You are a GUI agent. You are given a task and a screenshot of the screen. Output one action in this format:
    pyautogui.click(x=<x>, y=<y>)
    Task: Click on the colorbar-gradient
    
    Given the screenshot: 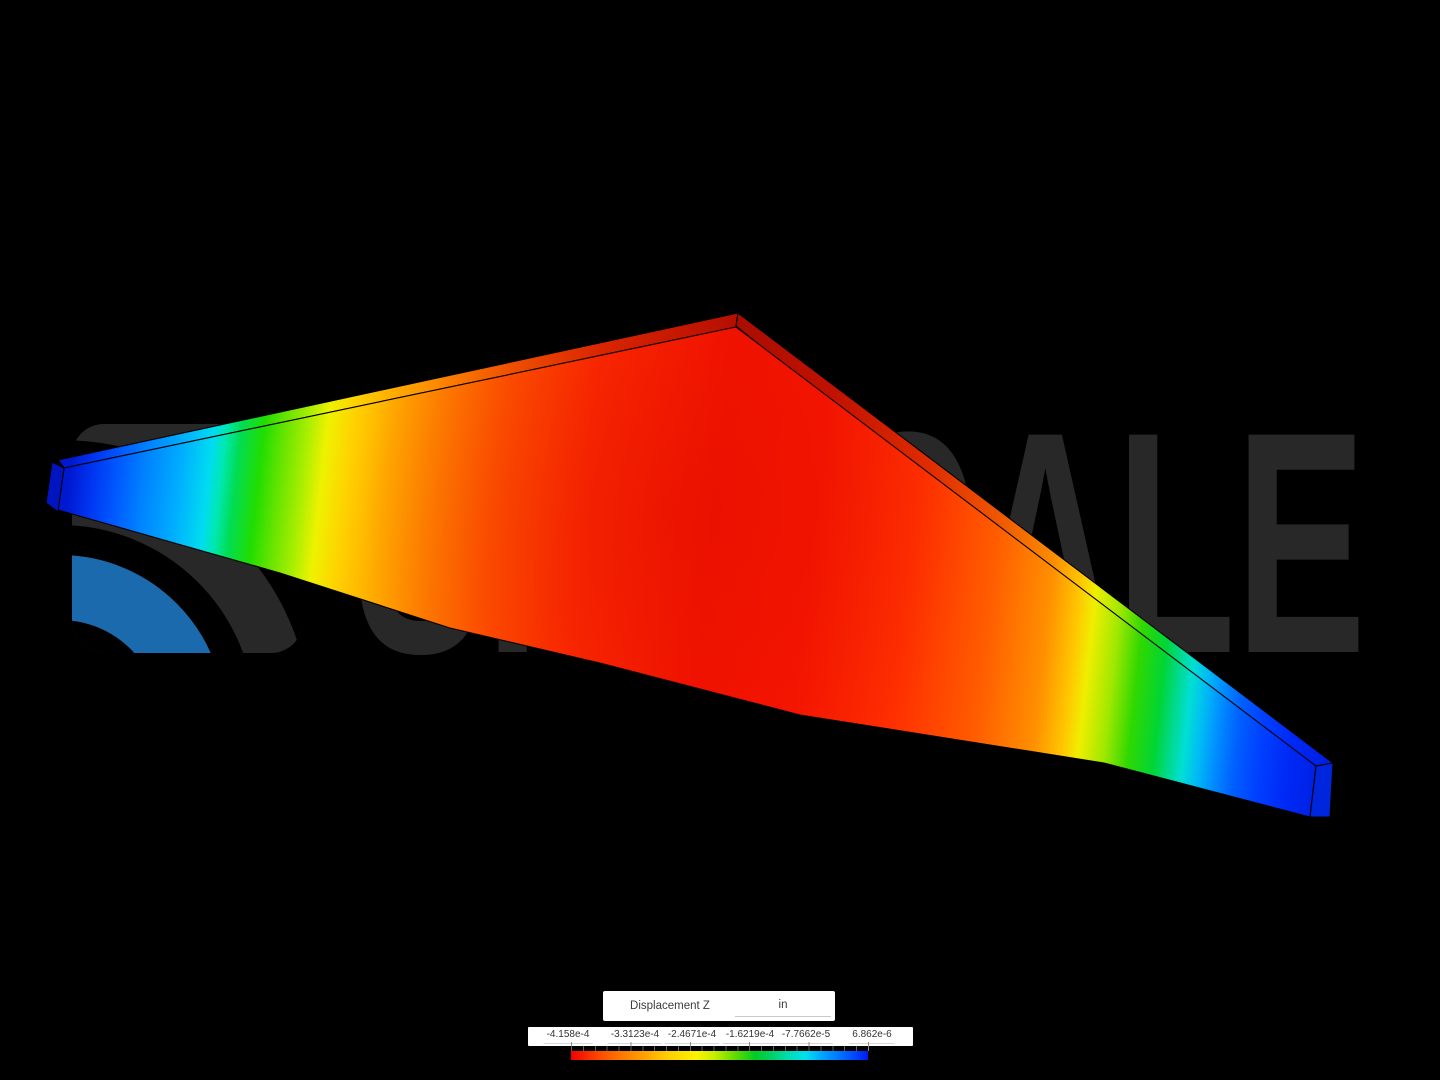 What is the action you would take?
    pyautogui.click(x=719, y=1055)
    